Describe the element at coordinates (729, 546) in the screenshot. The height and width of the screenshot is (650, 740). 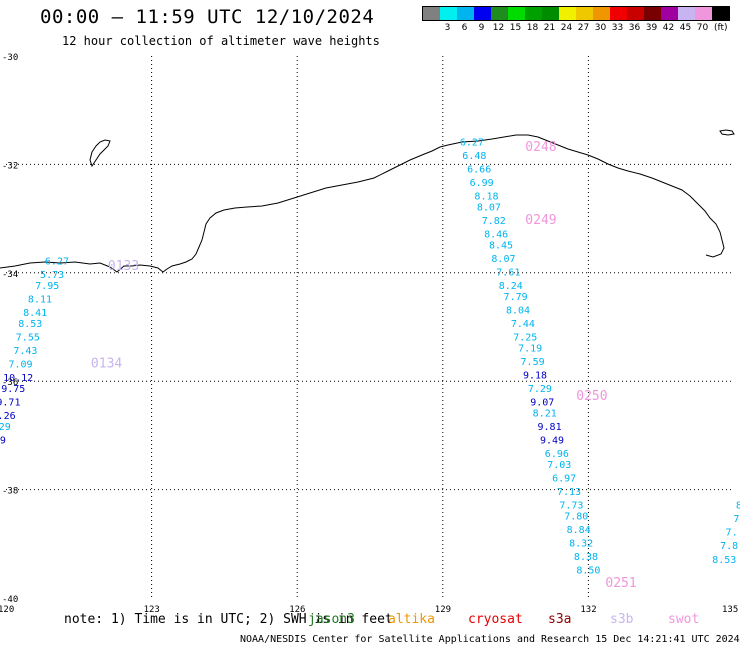
I see `wave-height-value: 7.8` at that location.